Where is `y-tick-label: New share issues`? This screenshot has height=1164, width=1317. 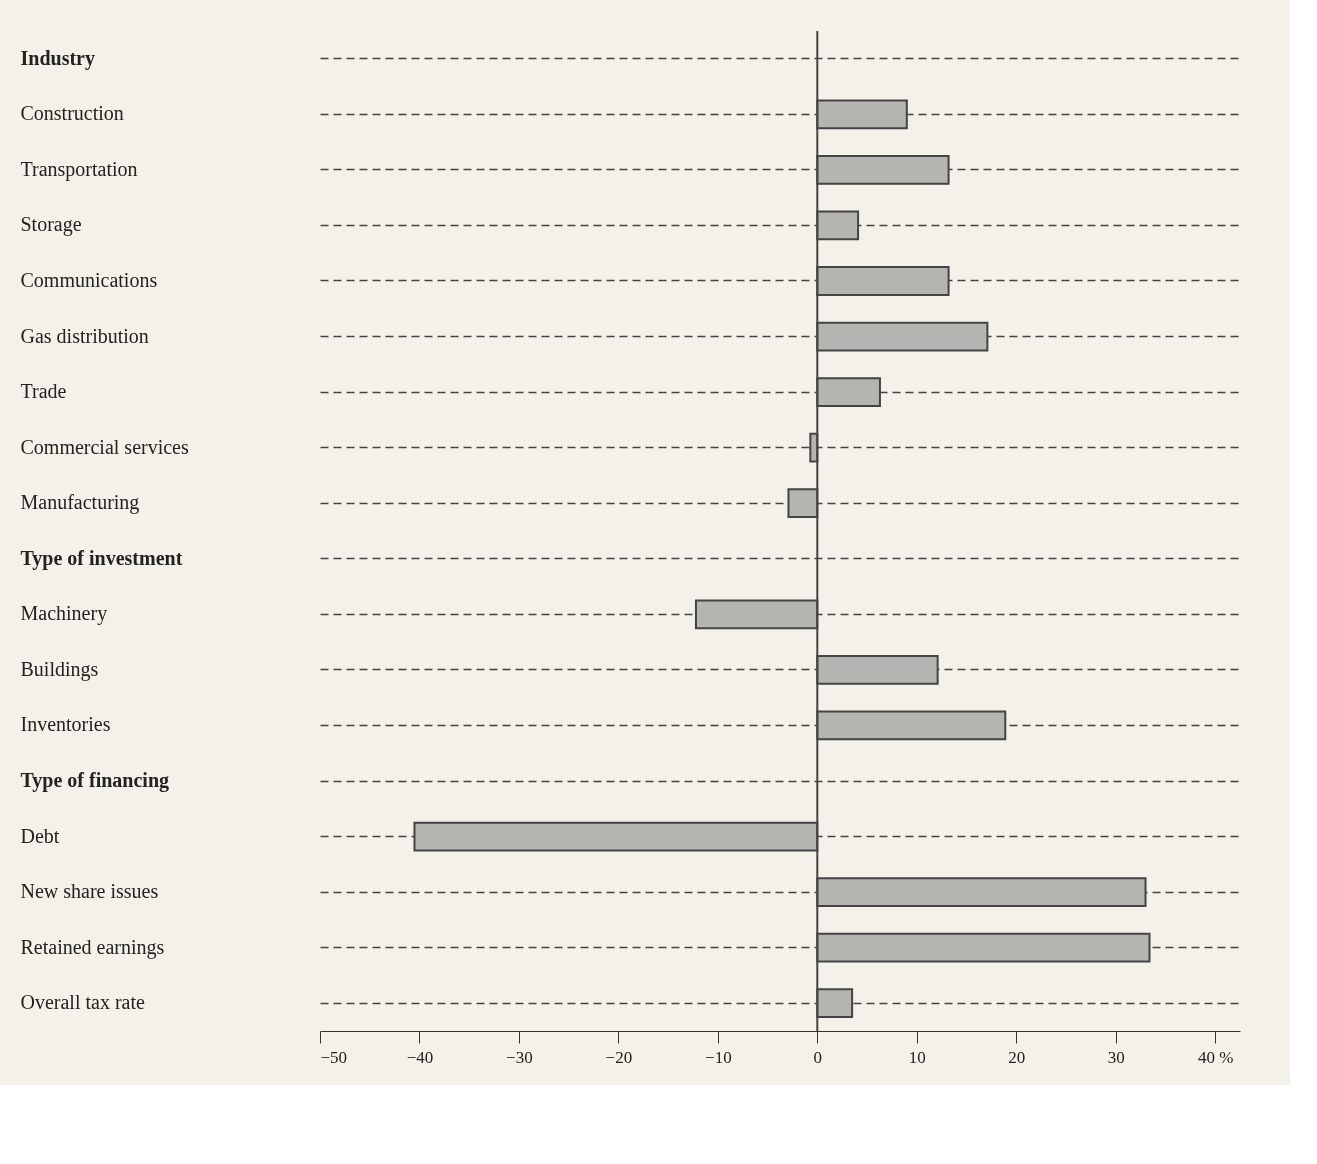
y-tick-label: New share issues is located at coordinates (89, 891).